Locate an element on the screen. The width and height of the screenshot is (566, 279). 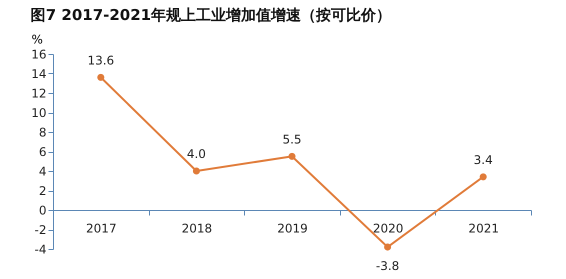
y-tick-label: 4 is located at coordinates (42, 171).